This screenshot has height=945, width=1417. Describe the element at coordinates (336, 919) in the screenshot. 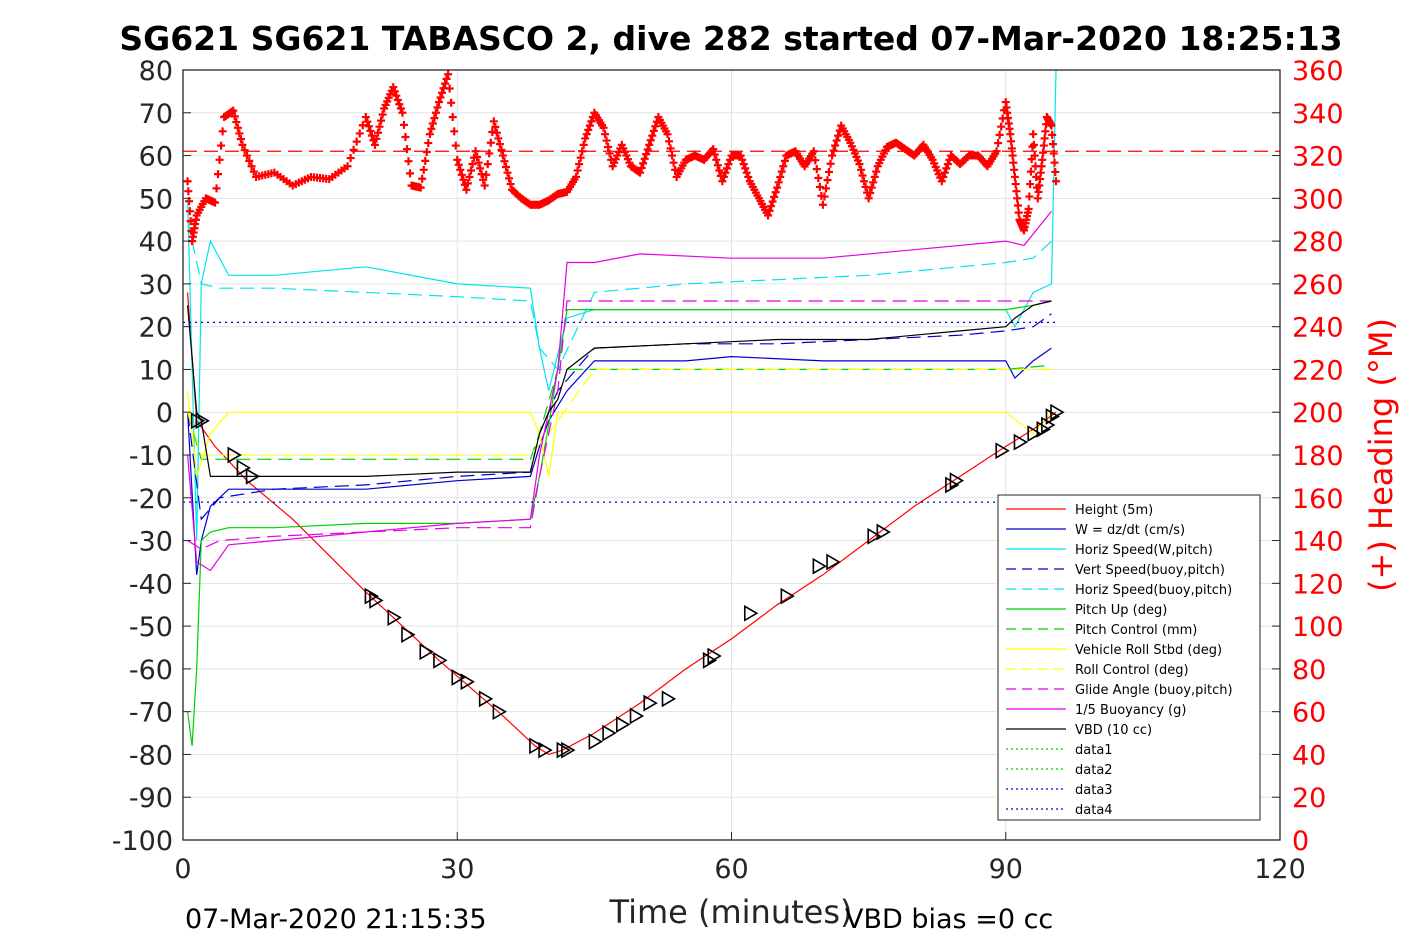

I see `footer-timestamp: 07-Mar-2020 21:15:35` at that location.